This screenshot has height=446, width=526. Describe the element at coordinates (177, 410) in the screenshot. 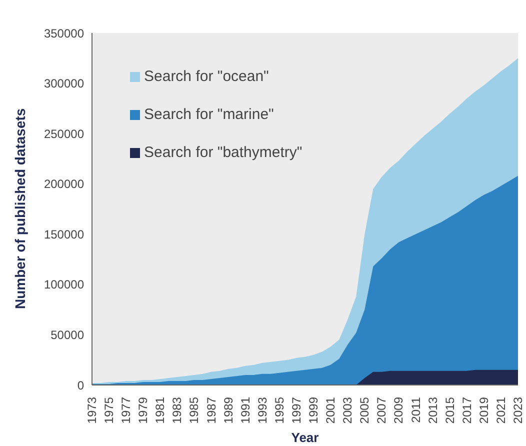

I see `x-tick-label: 1983` at that location.